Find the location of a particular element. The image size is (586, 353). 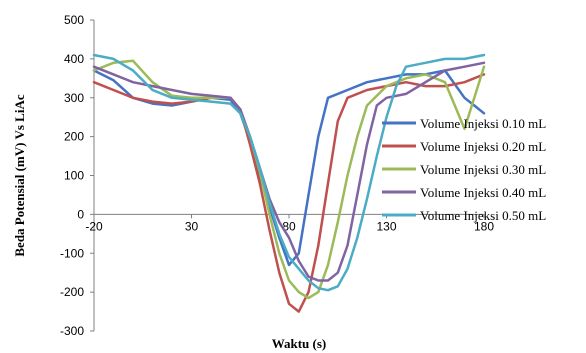

legend-label: Volume Injeksi 0.20 mL is located at coordinates (483, 146).